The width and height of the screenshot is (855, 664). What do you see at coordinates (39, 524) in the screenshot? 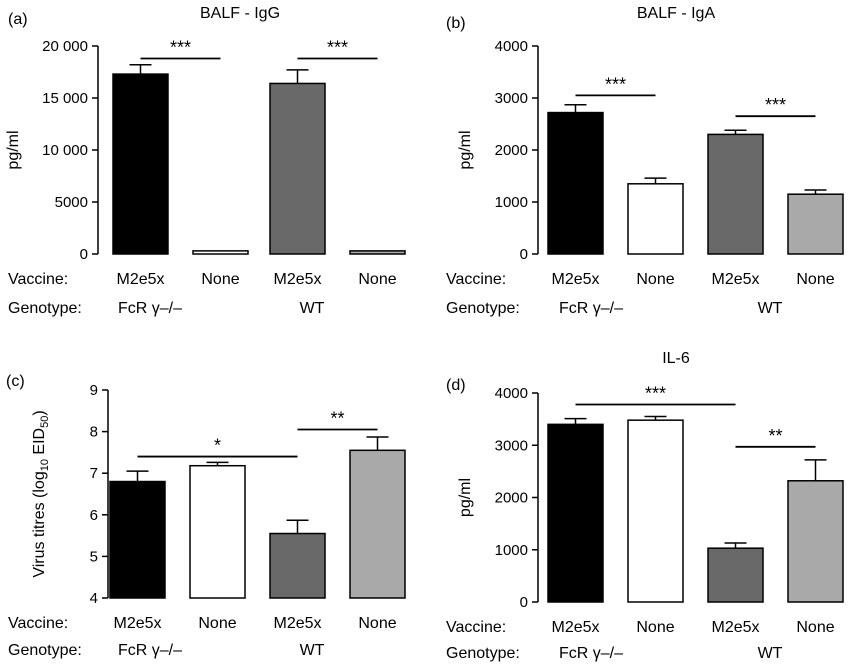
I see `y-axis-label-part: Virus titres (log` at bounding box center [39, 524].